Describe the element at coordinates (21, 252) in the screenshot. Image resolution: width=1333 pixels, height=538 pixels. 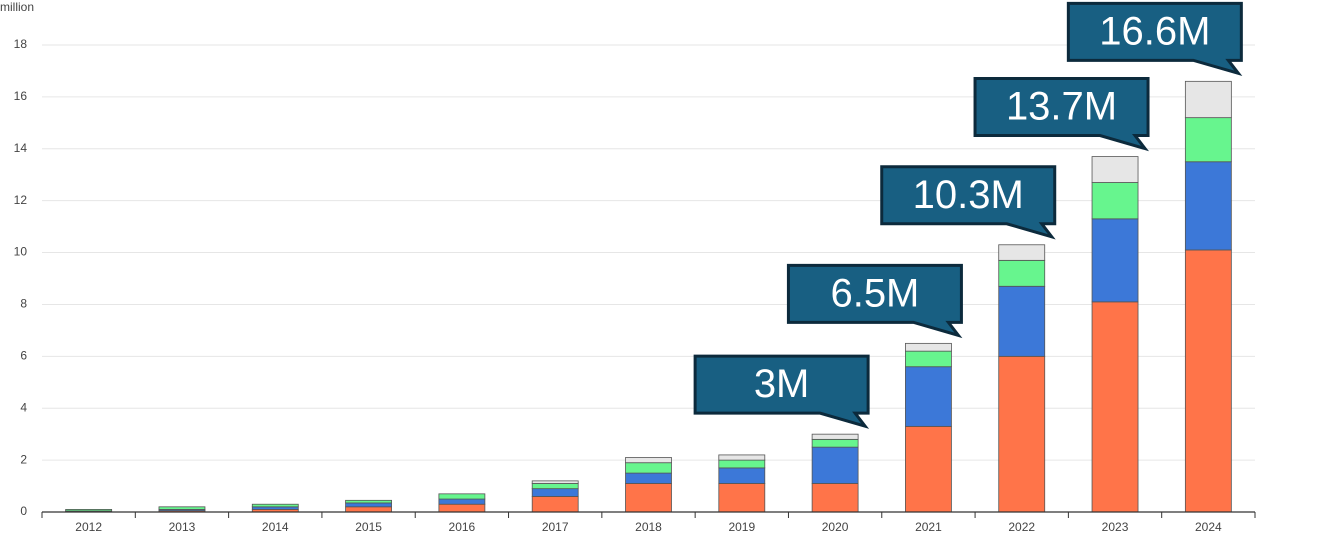
I see `y-tick-label: 10` at that location.